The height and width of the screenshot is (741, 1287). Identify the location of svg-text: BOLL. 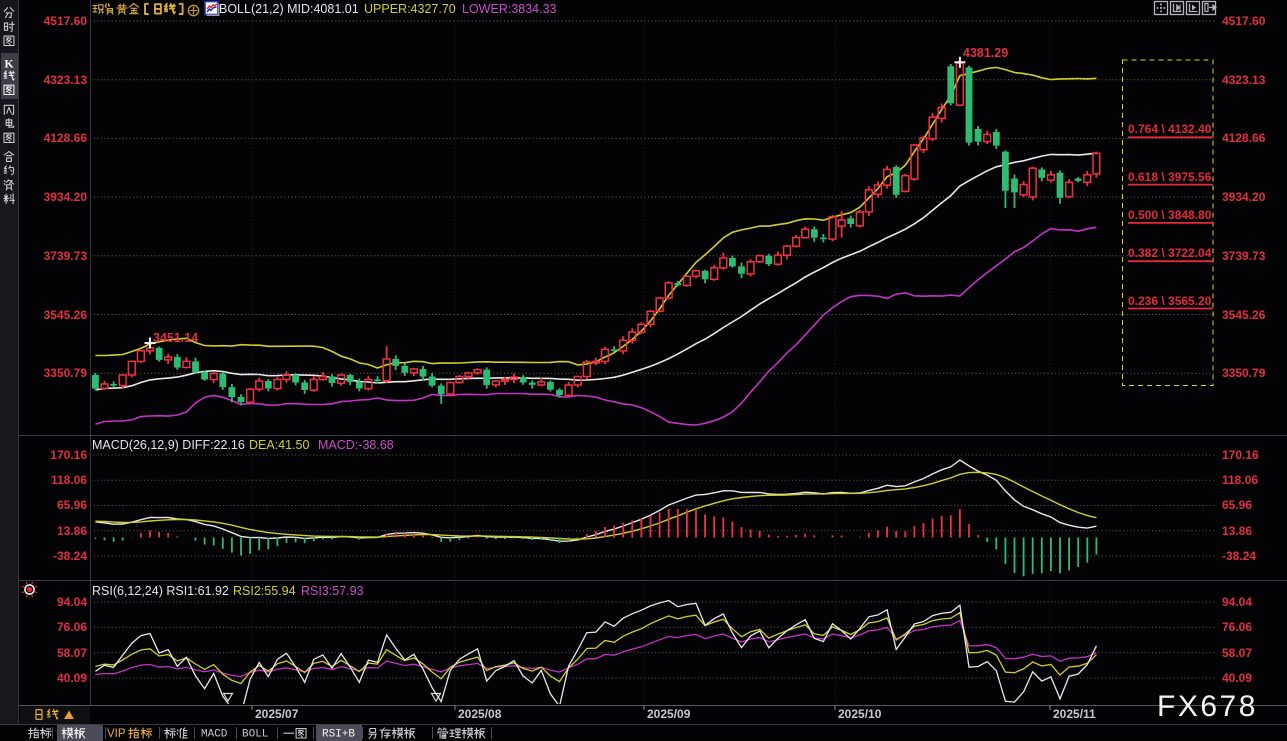
(255, 735).